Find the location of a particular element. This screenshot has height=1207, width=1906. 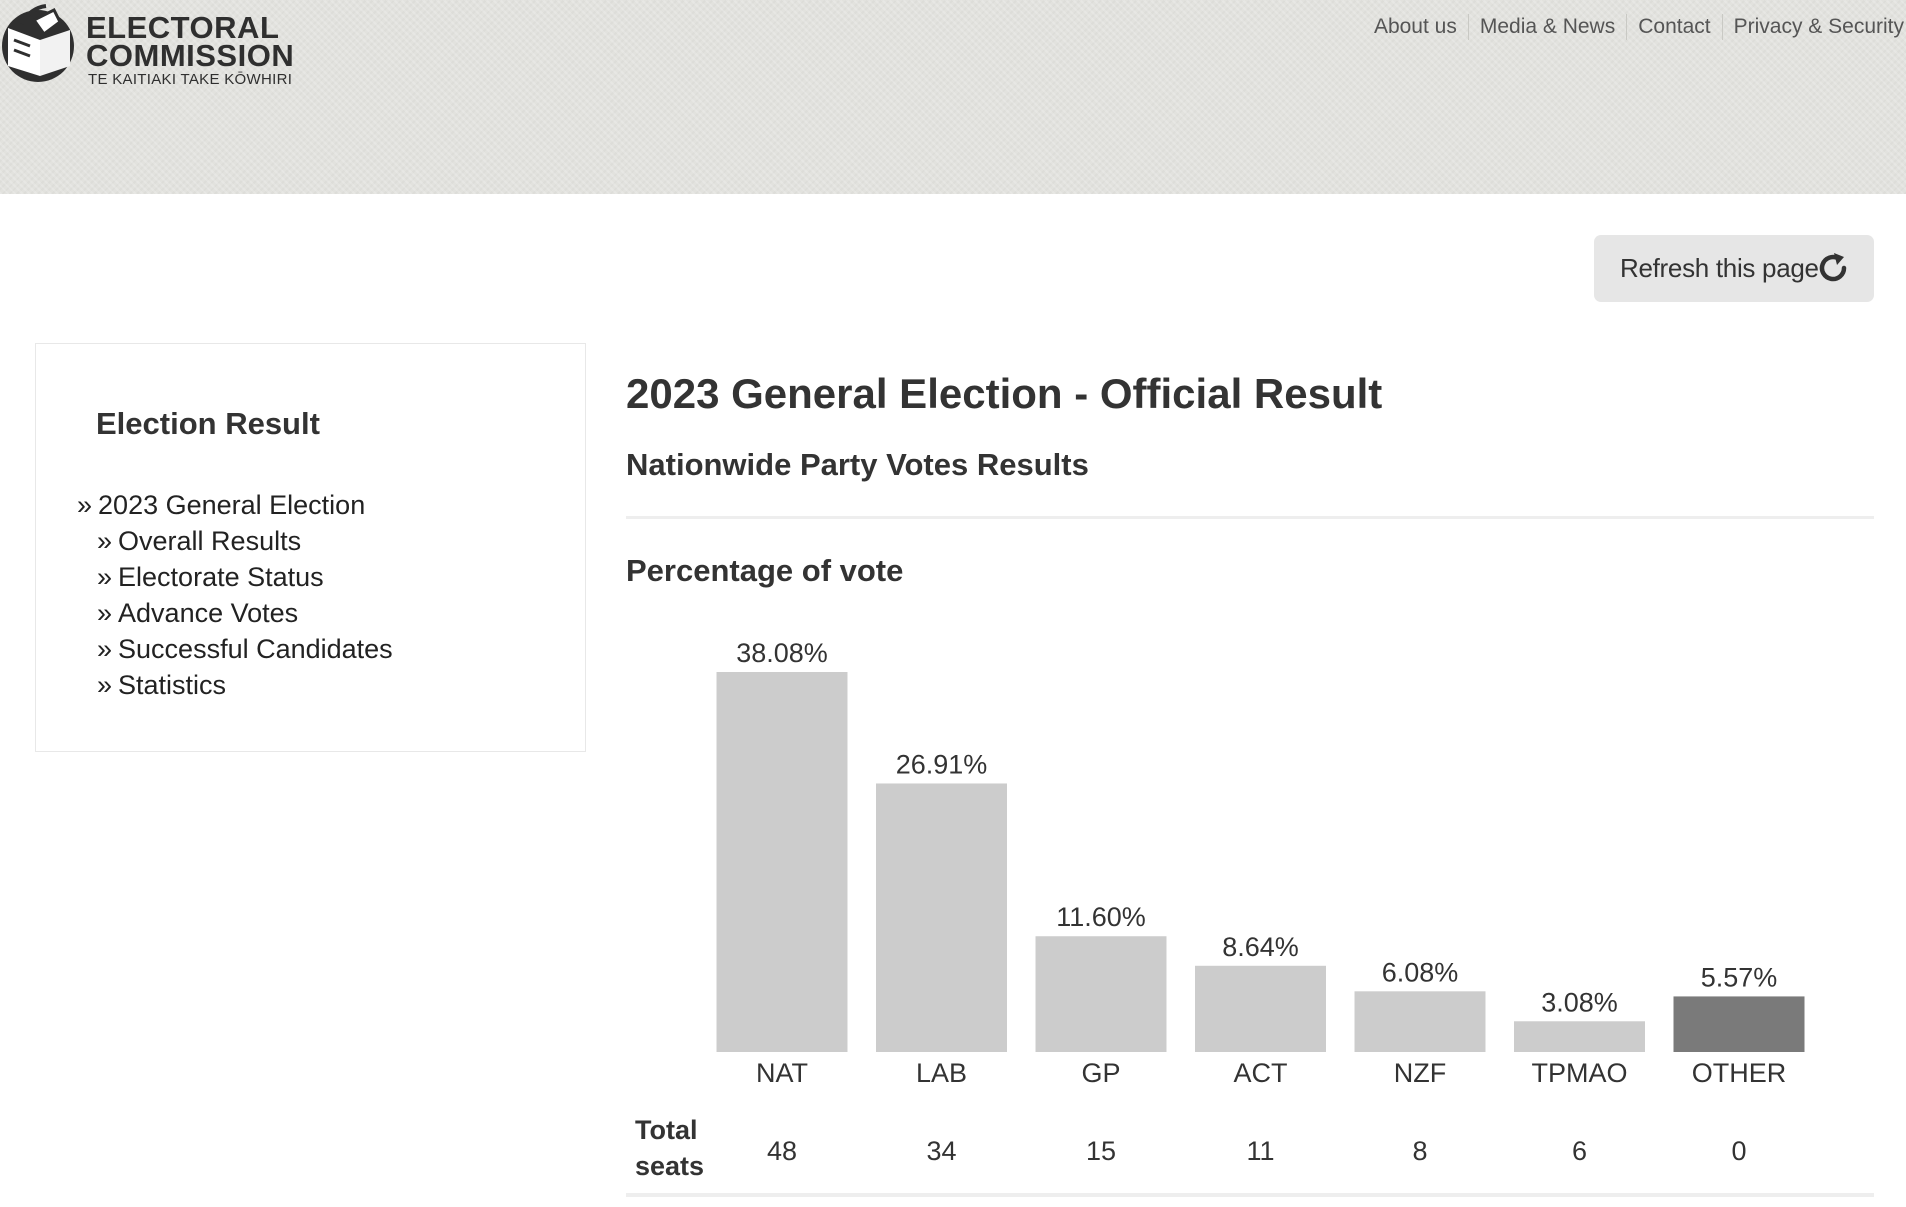

sidebar-item-overall-results: » Overall Results is located at coordinates (310, 541).